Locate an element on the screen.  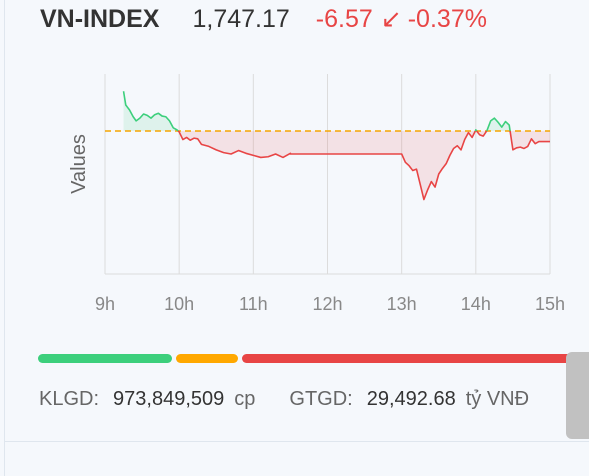
breadth-advancing is located at coordinates (105, 358).